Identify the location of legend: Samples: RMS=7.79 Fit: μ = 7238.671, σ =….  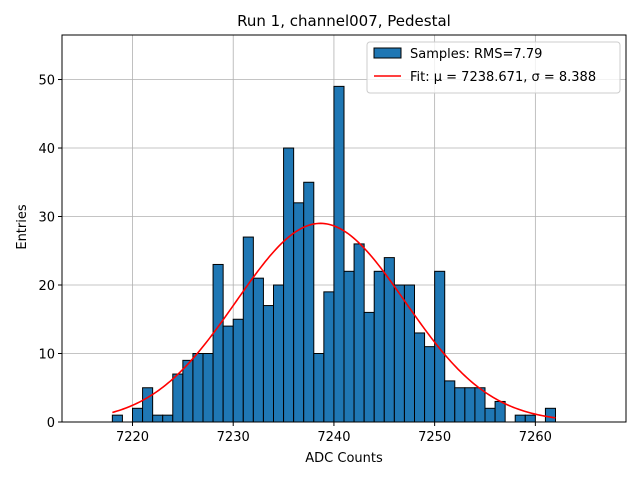
(493, 67).